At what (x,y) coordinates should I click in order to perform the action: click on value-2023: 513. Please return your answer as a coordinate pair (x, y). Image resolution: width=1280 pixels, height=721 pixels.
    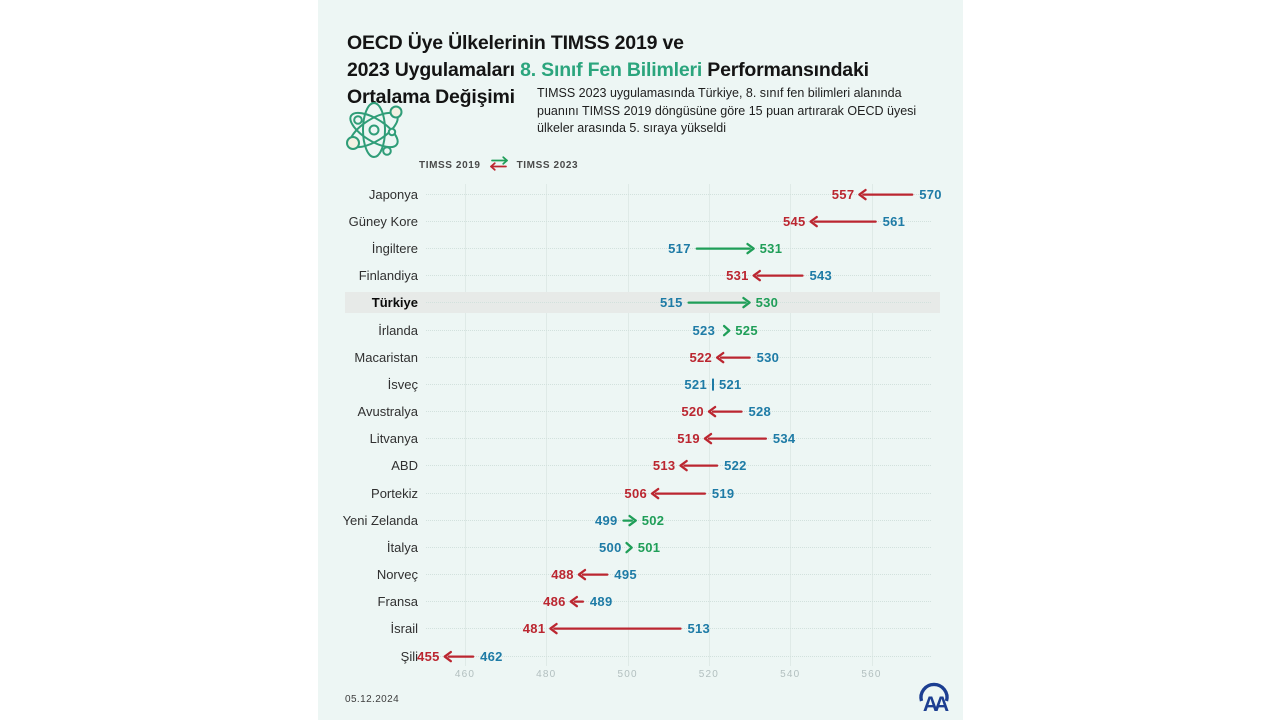
    Looking at the image, I should click on (664, 466).